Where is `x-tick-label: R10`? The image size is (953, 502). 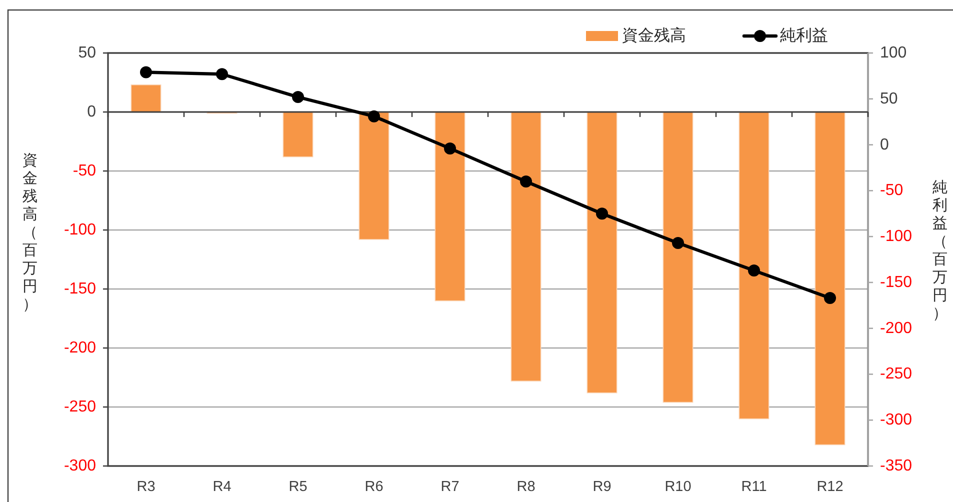
x-tick-label: R10 is located at coordinates (678, 487).